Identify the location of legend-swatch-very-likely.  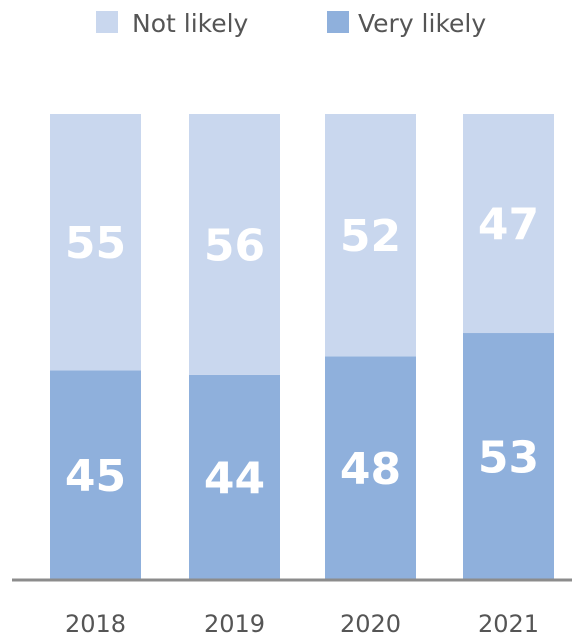
(338, 22).